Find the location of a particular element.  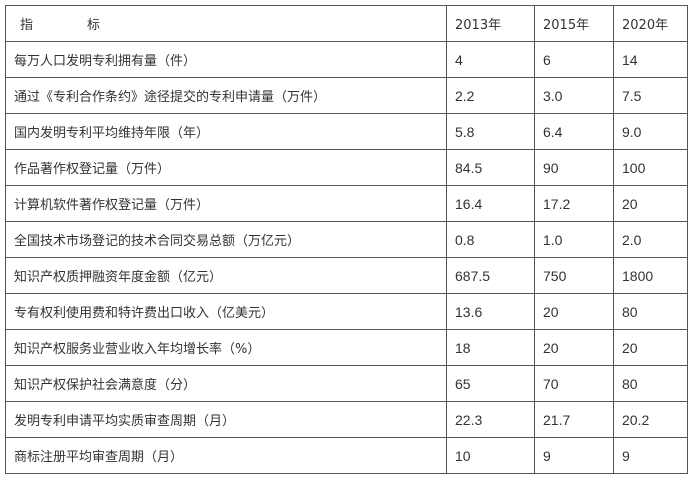

value-2013: 16.4 is located at coordinates (490, 203).